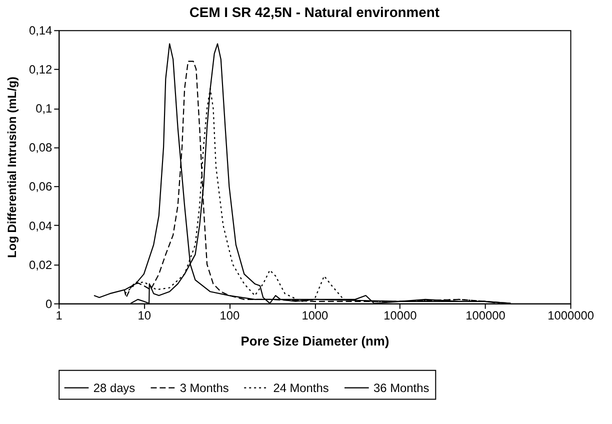 The width and height of the screenshot is (612, 424). What do you see at coordinates (12, 167) in the screenshot?
I see `y-axis-title: Log Differential Intrusion (mL/g)` at bounding box center [12, 167].